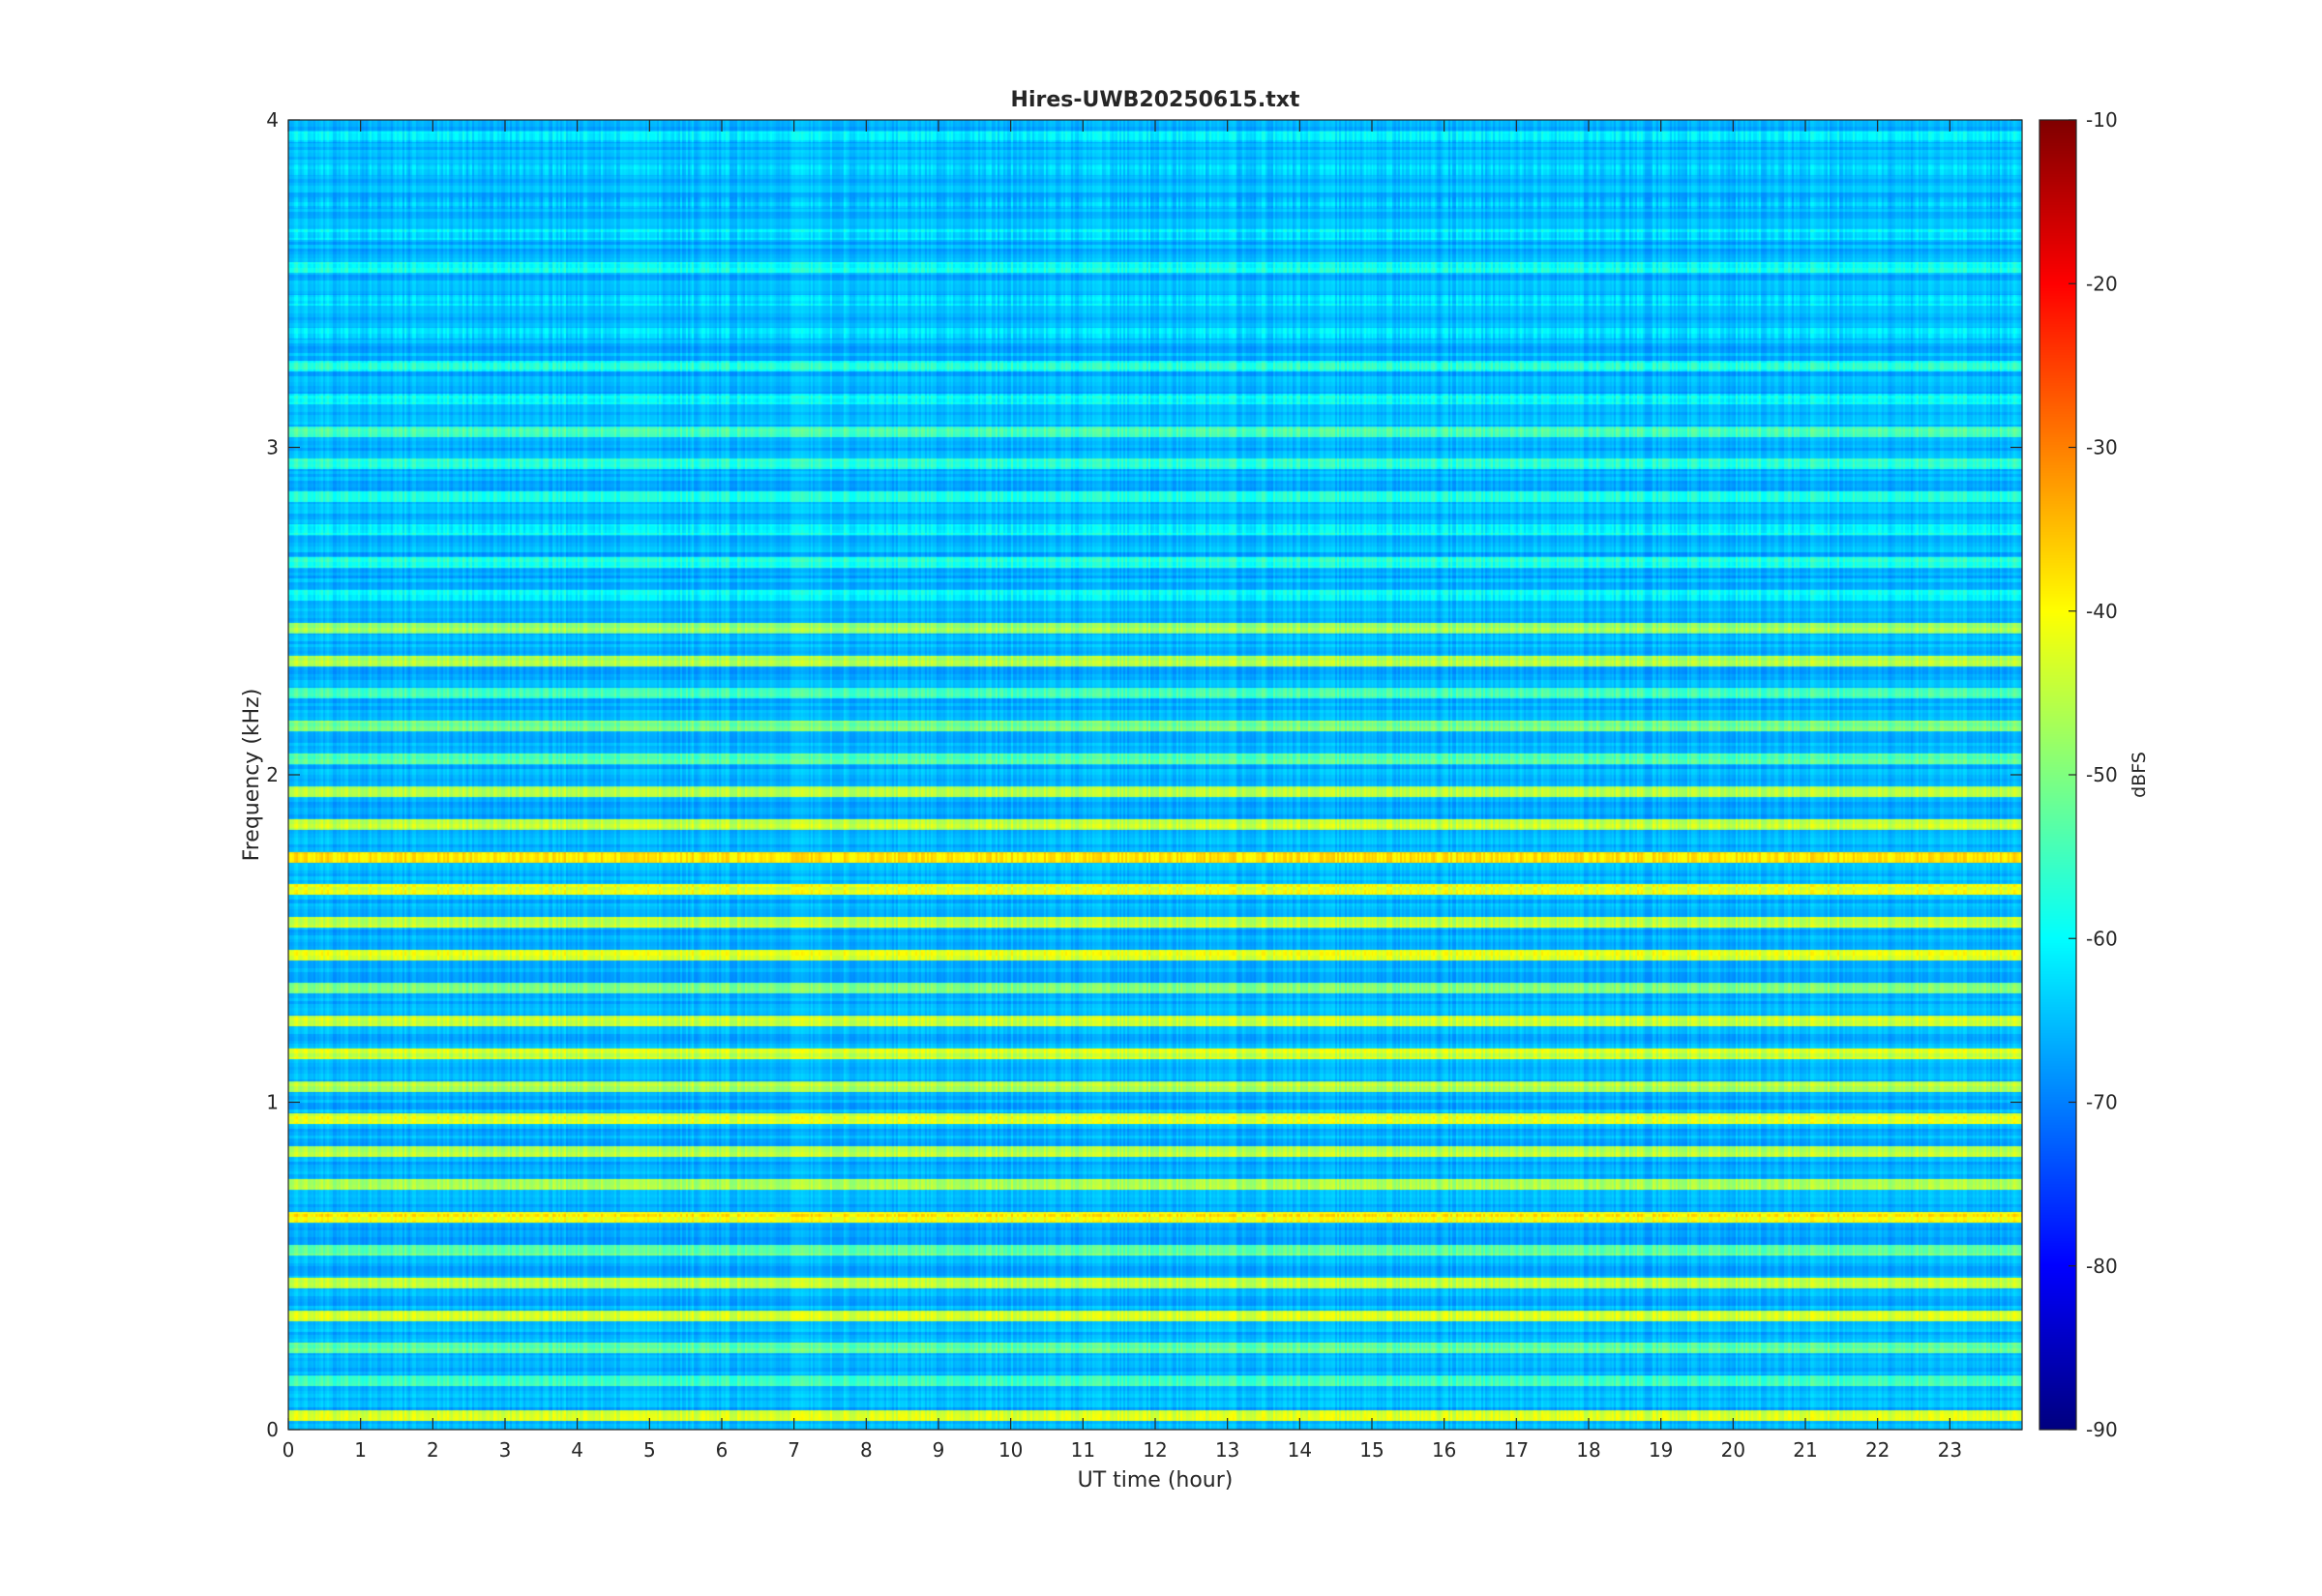 The height and width of the screenshot is (1596, 2322). What do you see at coordinates (866, 1450) in the screenshot?
I see `x-tick-label: 8` at bounding box center [866, 1450].